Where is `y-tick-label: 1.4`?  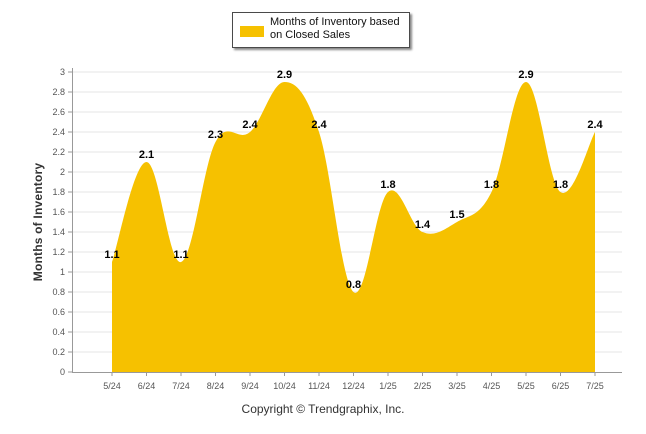
y-tick-label: 1.4 is located at coordinates (58, 232).